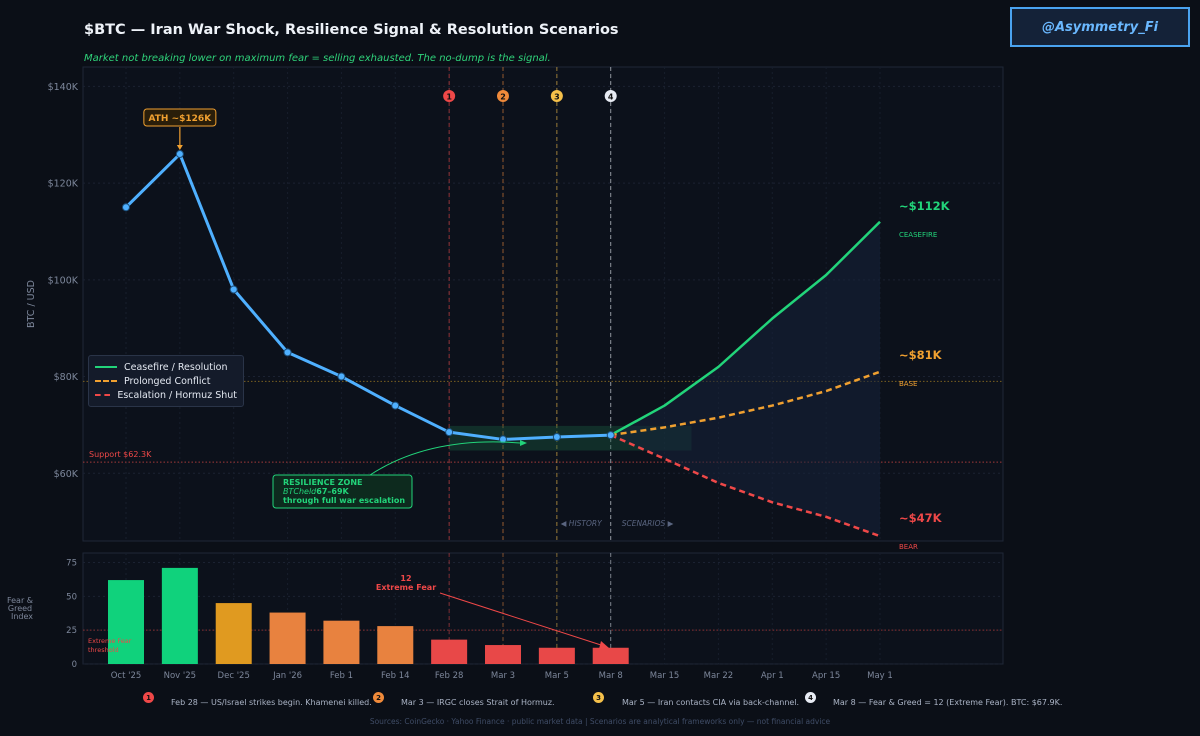  What do you see at coordinates (66, 474) in the screenshot?
I see `y-tick-label: $60K` at bounding box center [66, 474].